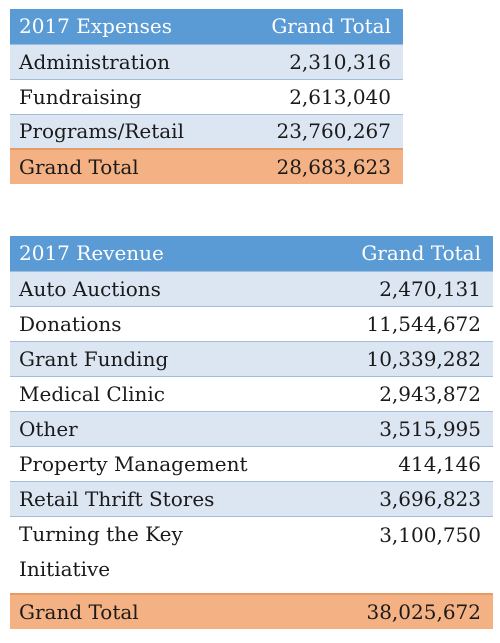  Describe the element at coordinates (148, 288) in the screenshot. I see `row-label: Auto Auctions` at that location.